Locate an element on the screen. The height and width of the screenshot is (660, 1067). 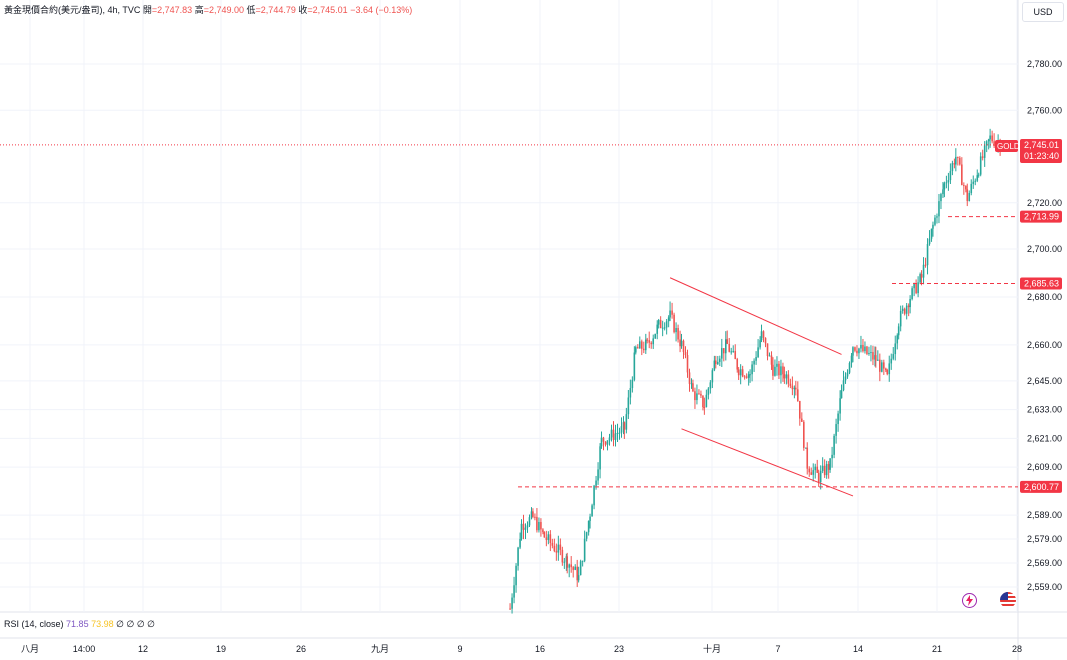
price-tick-label: 2,720.00 is located at coordinates (1044, 203).